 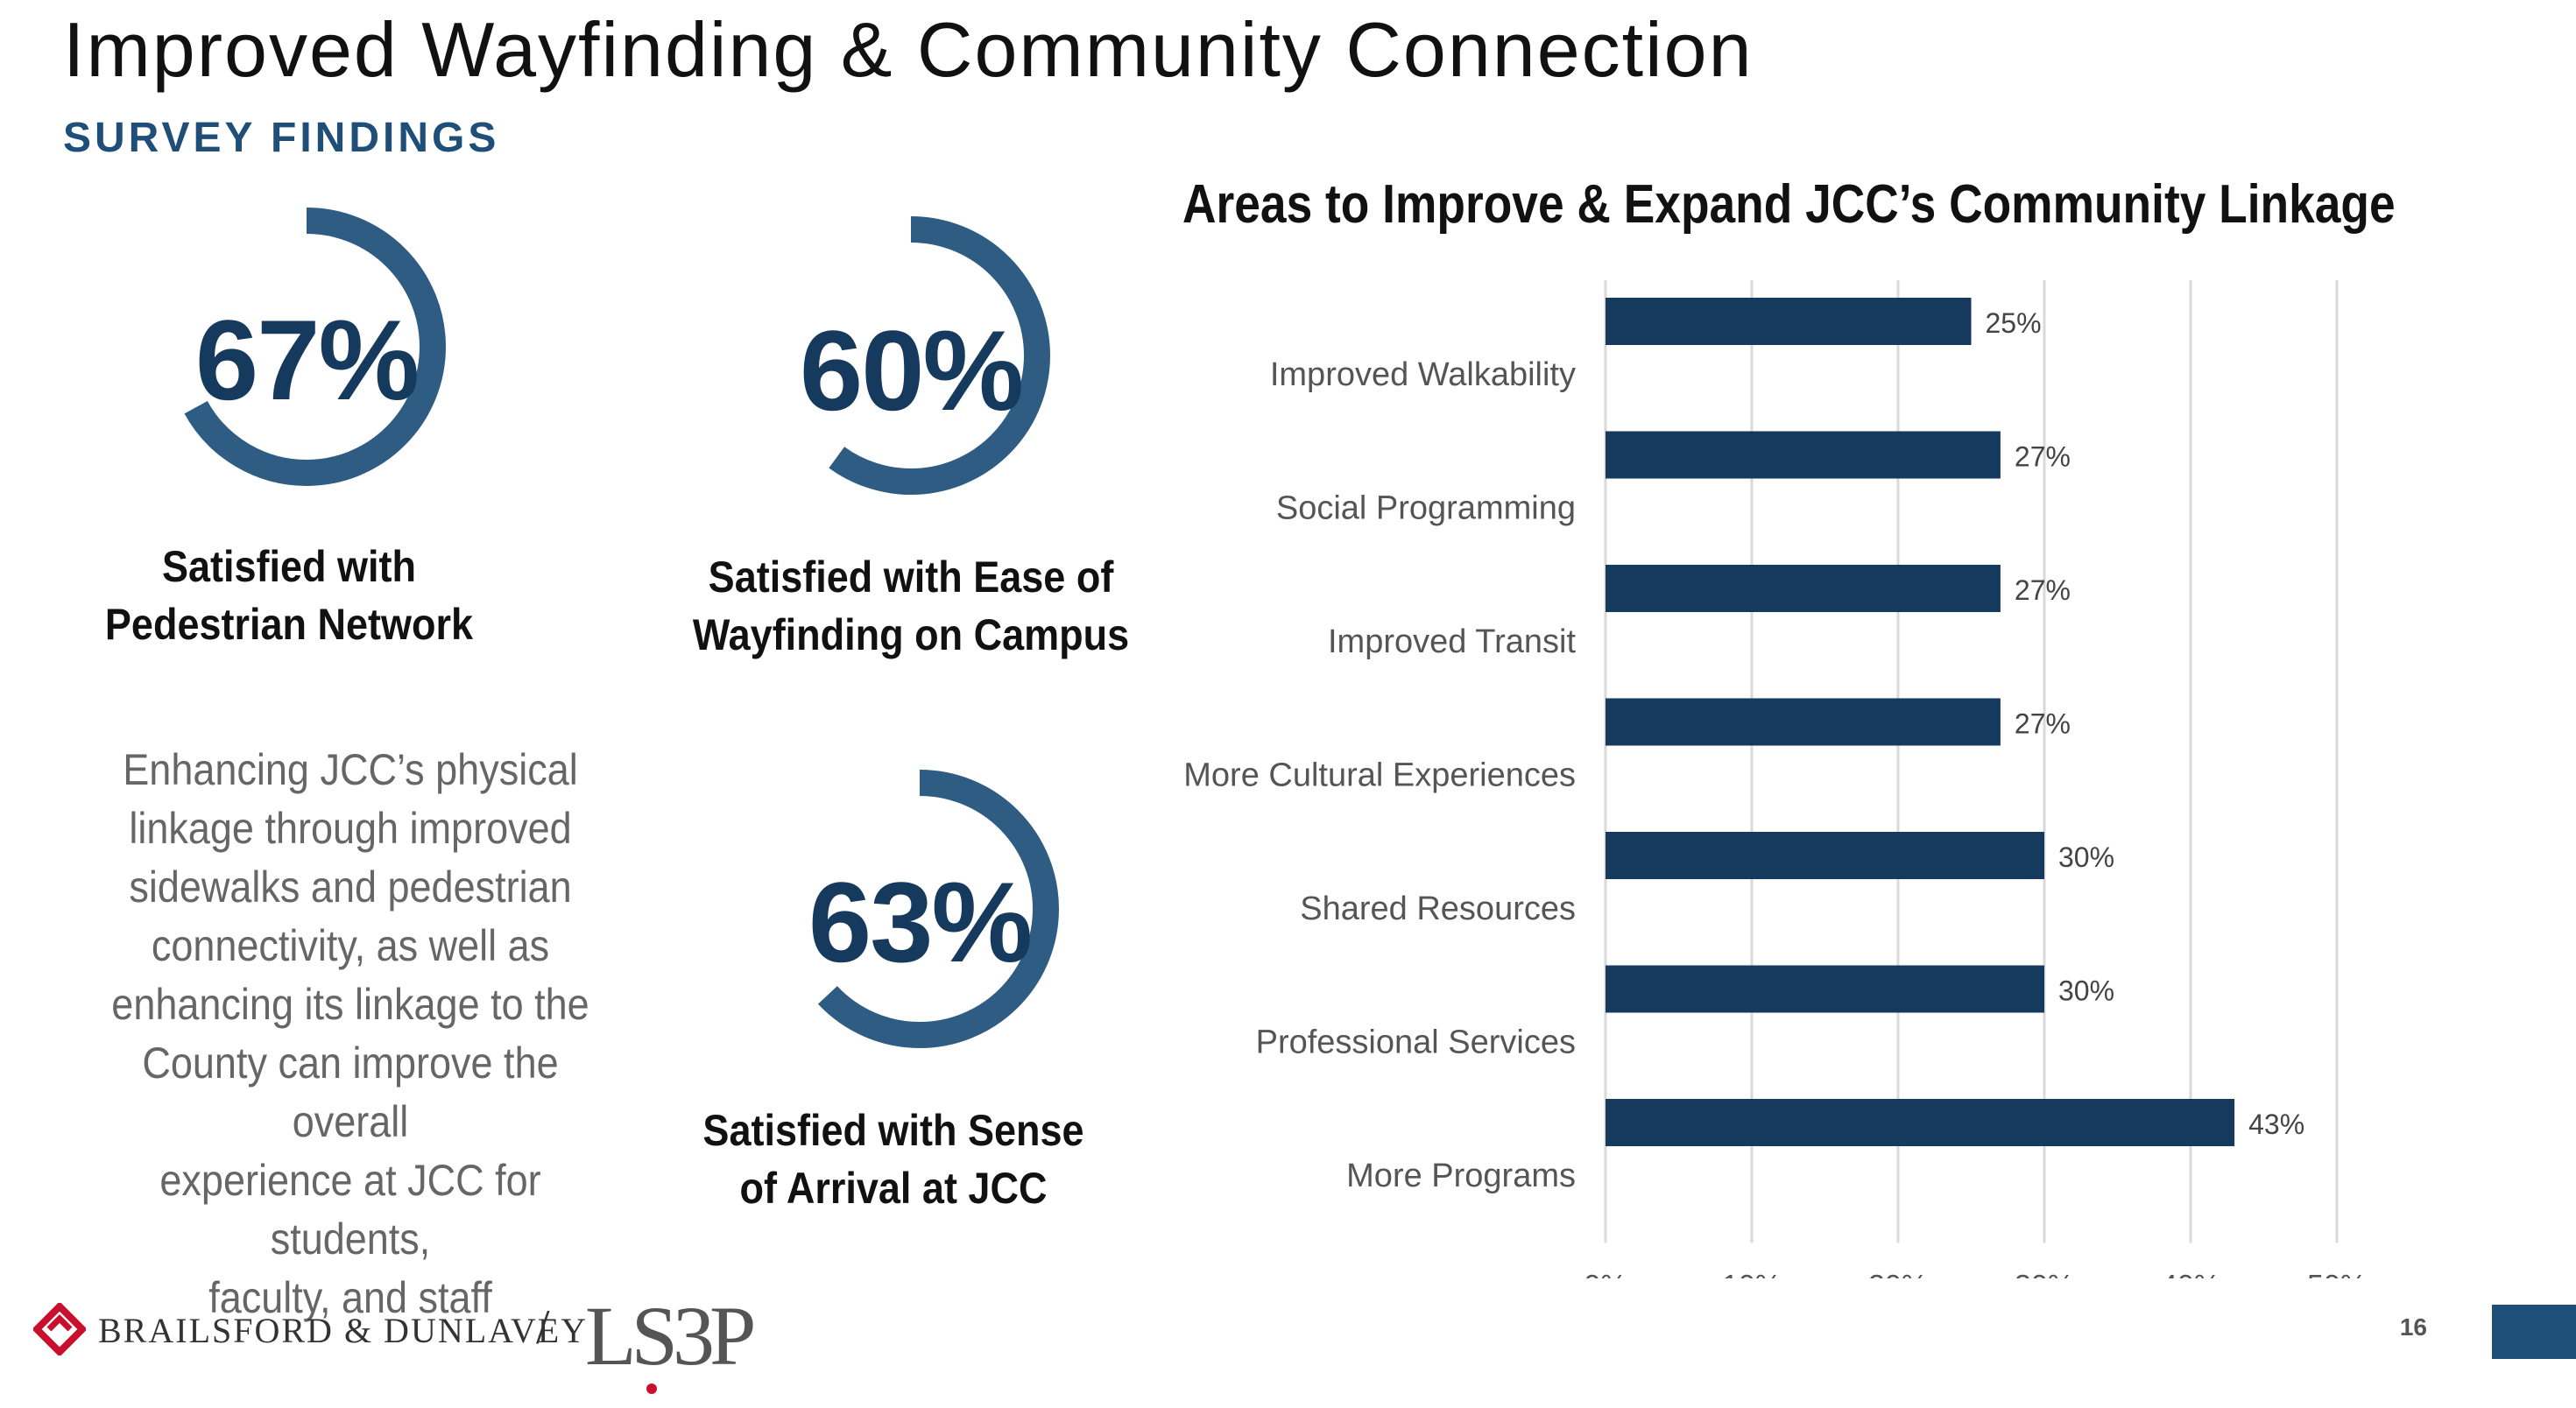 I want to click on stat-pedestrian-network: 67%, so click(x=306, y=346).